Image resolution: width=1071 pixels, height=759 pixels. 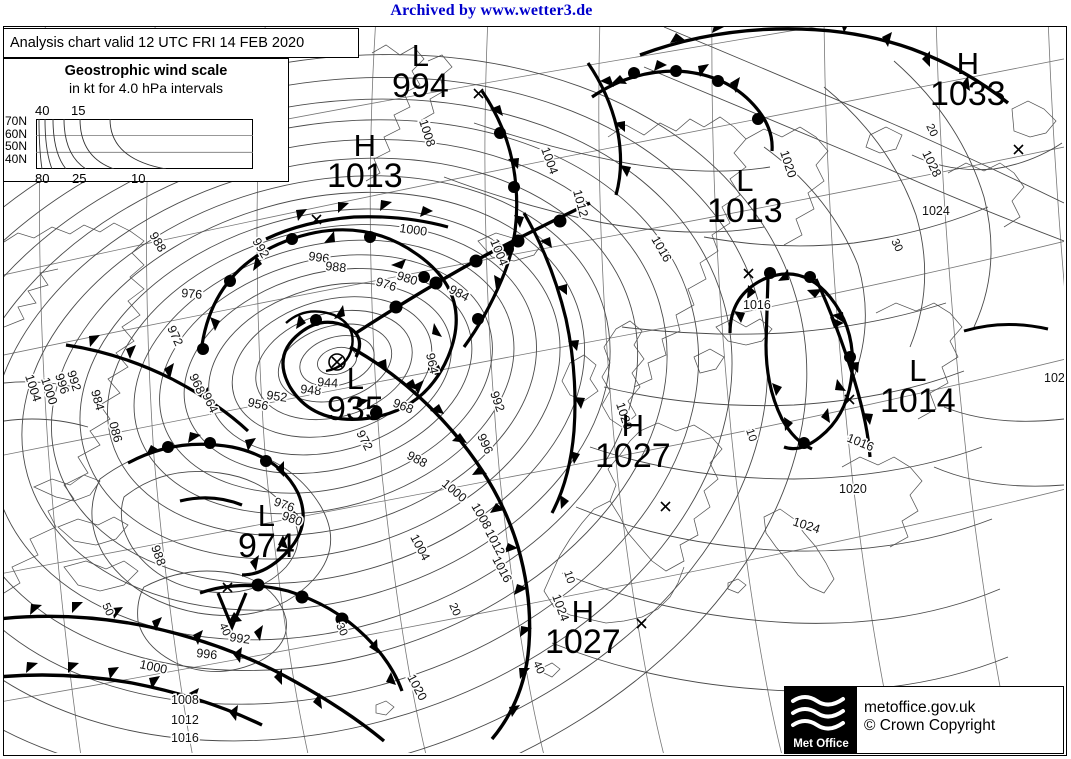 I want to click on isobar-label: 944, so click(x=328, y=382).